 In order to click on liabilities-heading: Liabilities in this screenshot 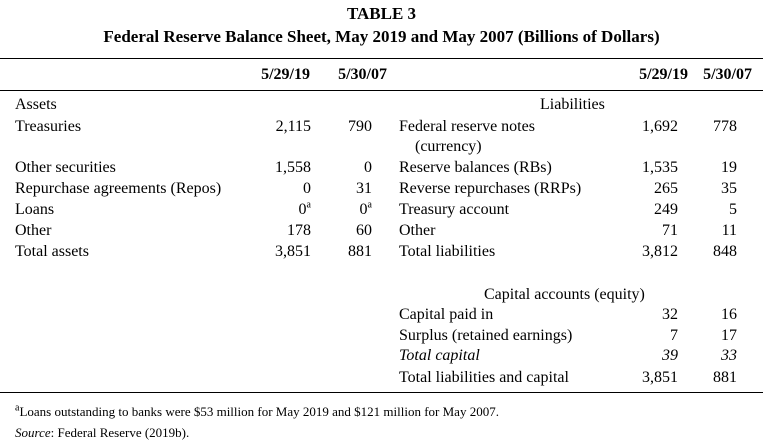, I will do `click(572, 104)`.